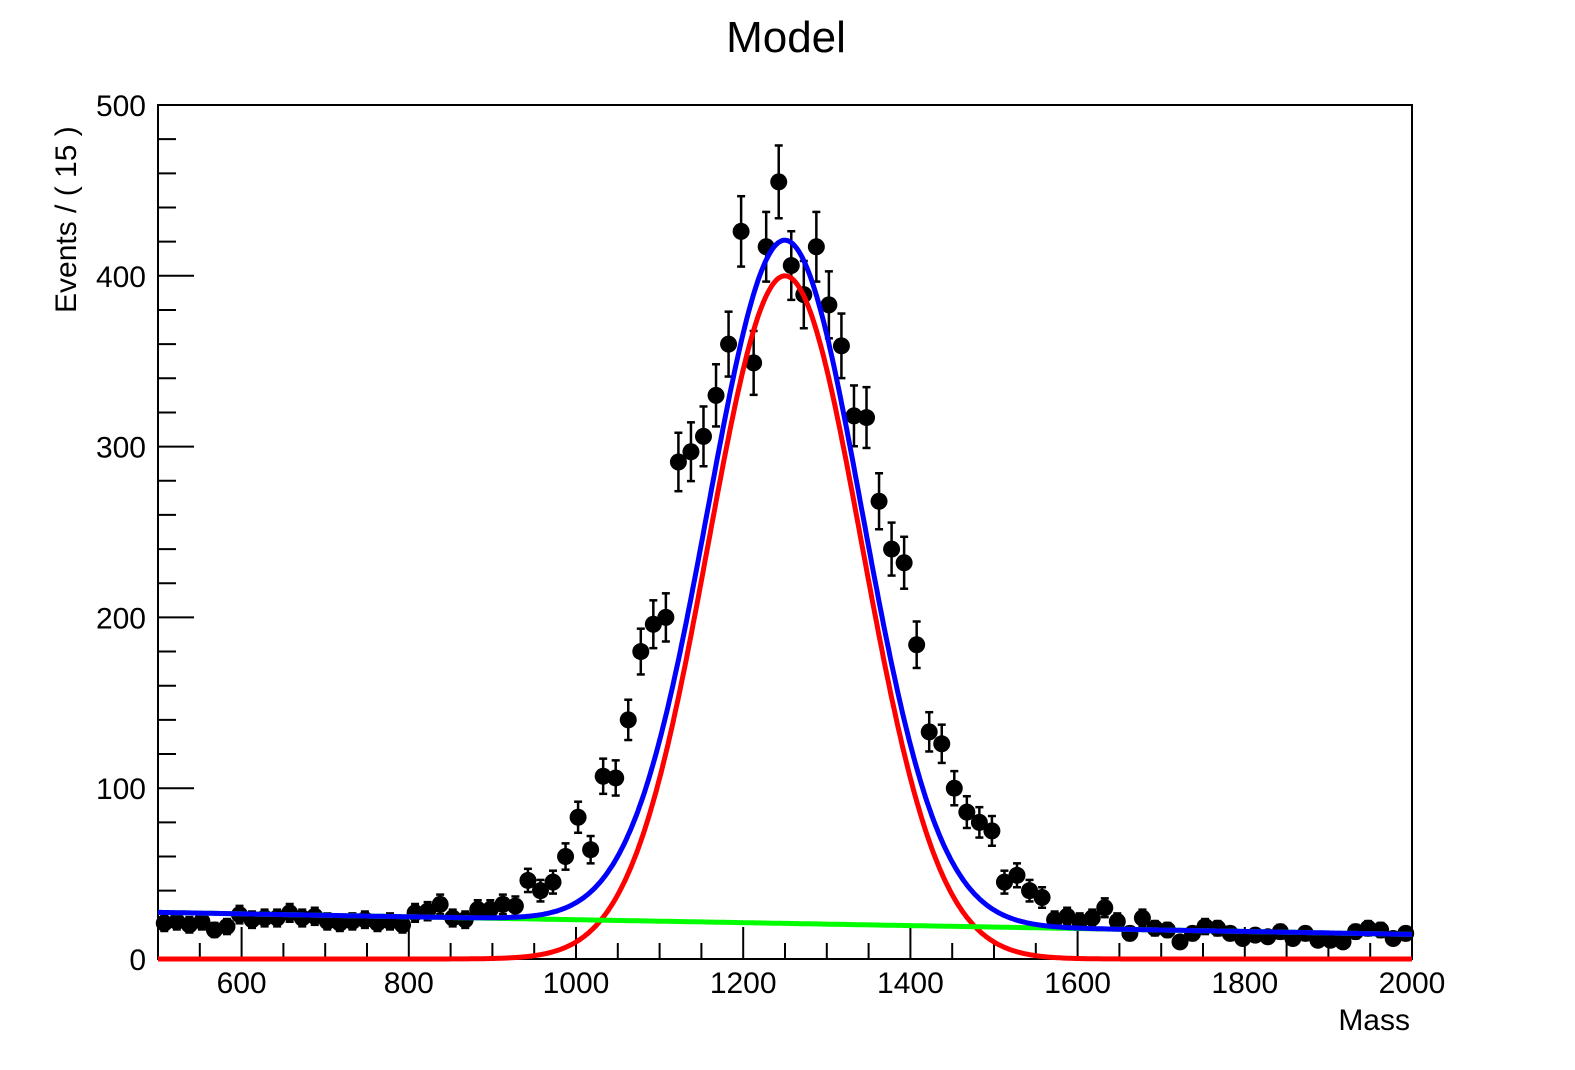 The image size is (1575, 1070). Describe the element at coordinates (785, 943) in the screenshot. I see `x-axis-ticks` at that location.